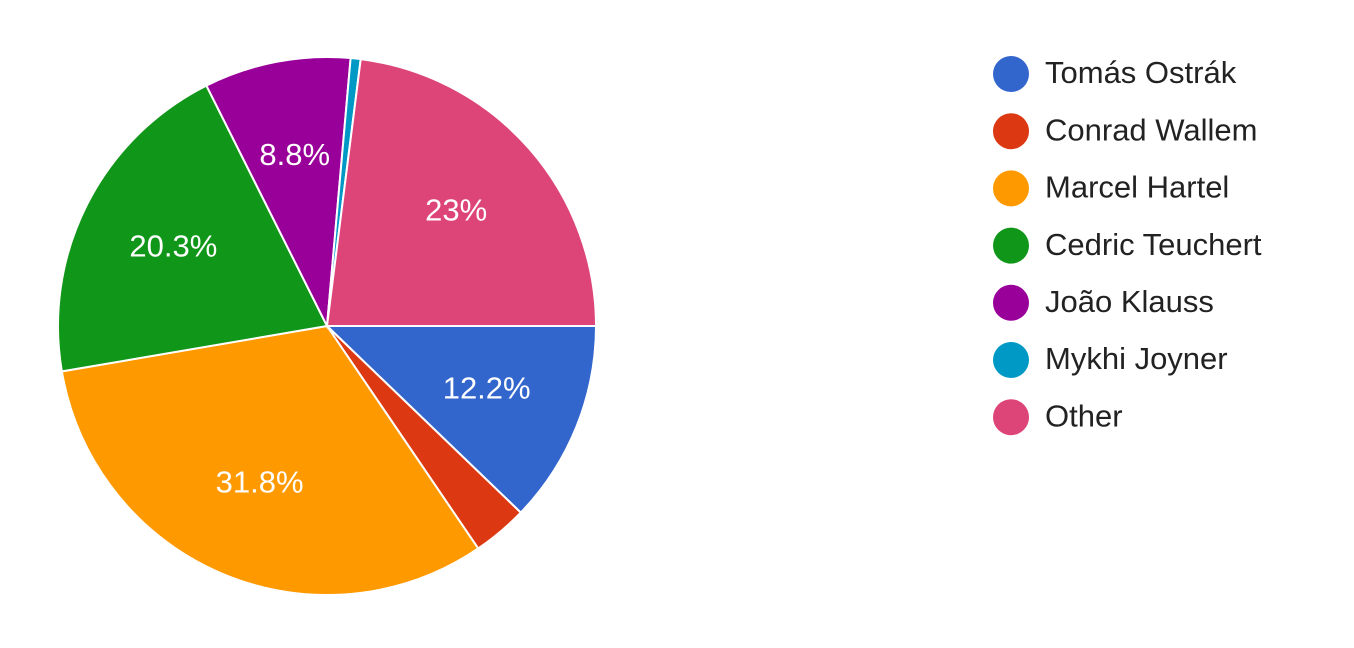 The width and height of the screenshot is (1354, 648). What do you see at coordinates (1137, 187) in the screenshot?
I see `legend-label: Marcel Hartel` at bounding box center [1137, 187].